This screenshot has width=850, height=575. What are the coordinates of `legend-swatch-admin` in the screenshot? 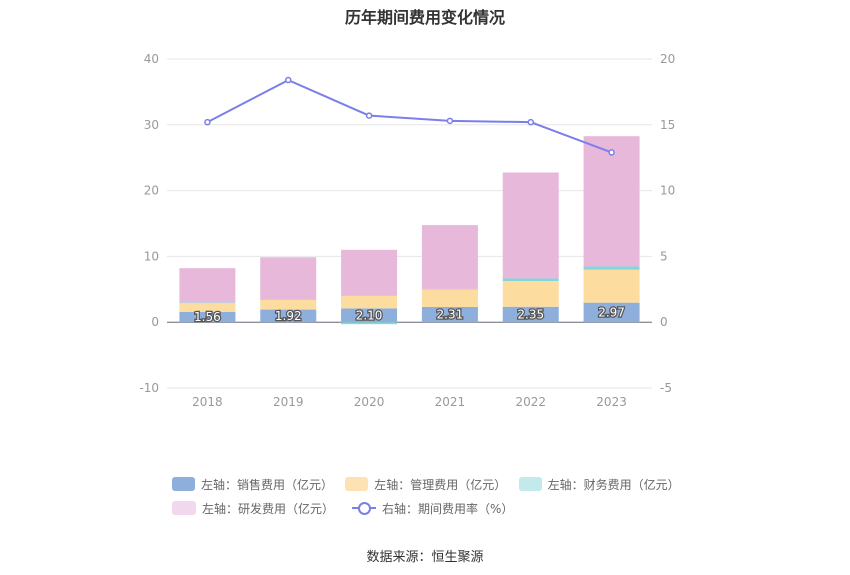 It's located at (357, 484).